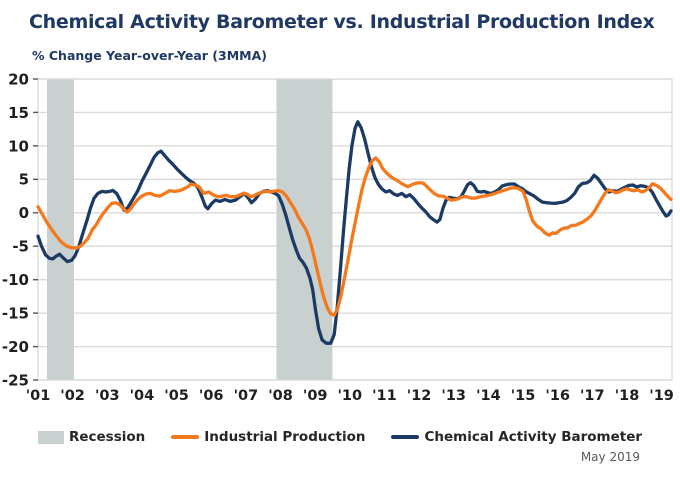 Image resolution: width=680 pixels, height=478 pixels. Describe the element at coordinates (453, 396) in the screenshot. I see `x-tick-label: '13` at that location.